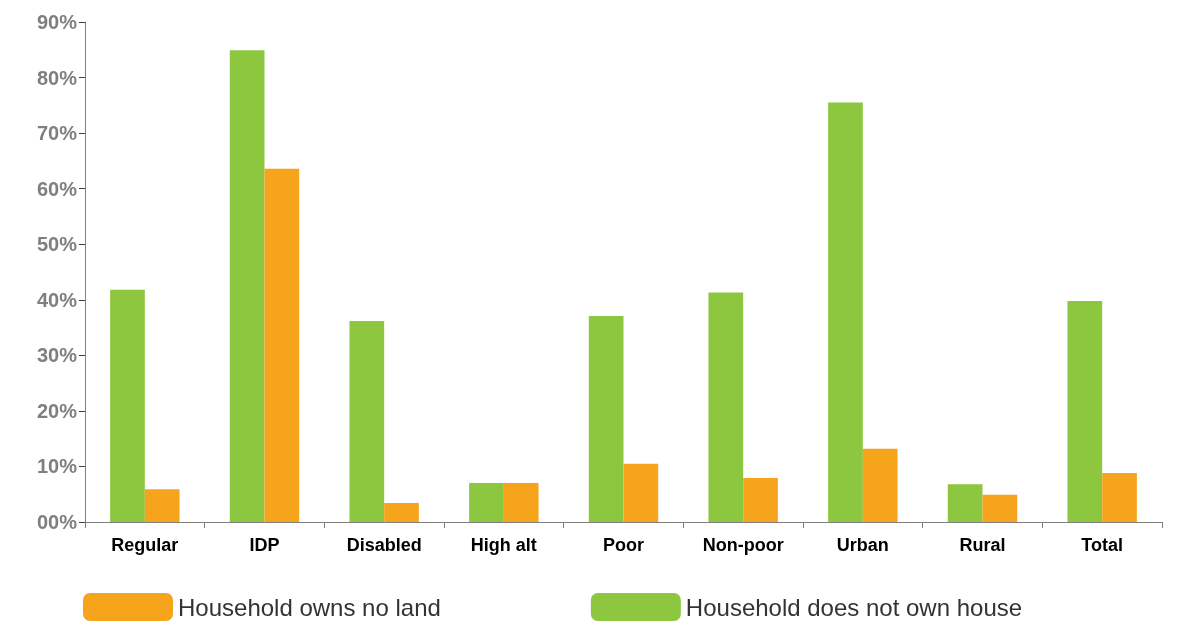 Image resolution: width=1177 pixels, height=626 pixels. I want to click on x-tick-label: Poor, so click(623, 545).